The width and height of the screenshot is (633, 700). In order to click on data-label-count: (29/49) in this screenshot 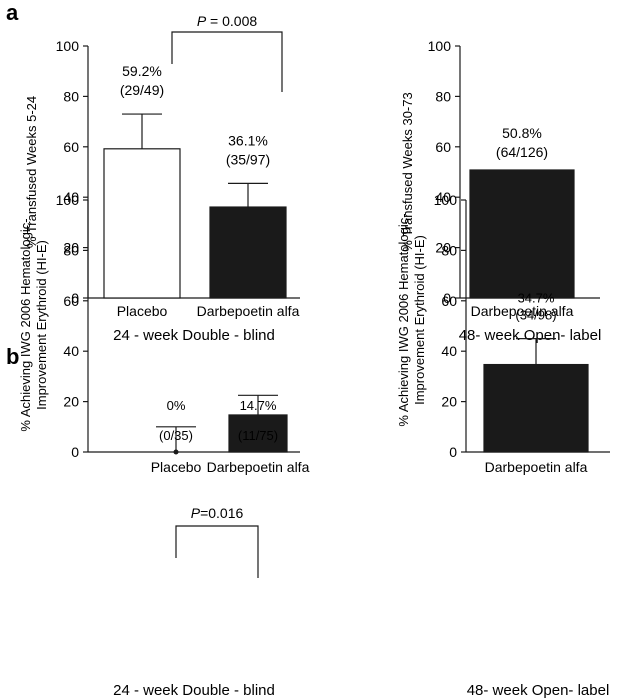, I will do `click(142, 90)`.